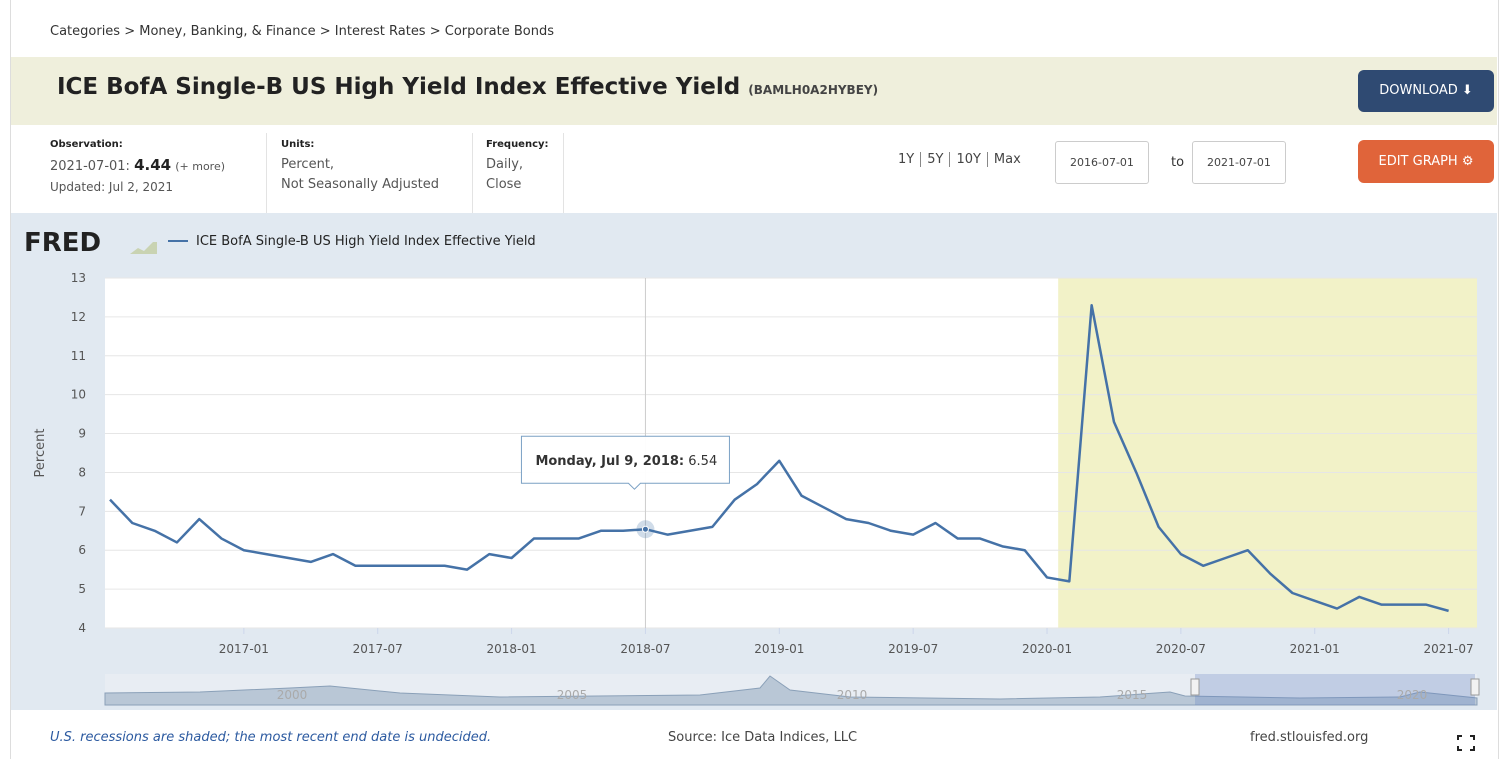 This screenshot has height=759, width=1512. Describe the element at coordinates (1047, 649) in the screenshot. I see `x-tick-label: 2020-01` at that location.